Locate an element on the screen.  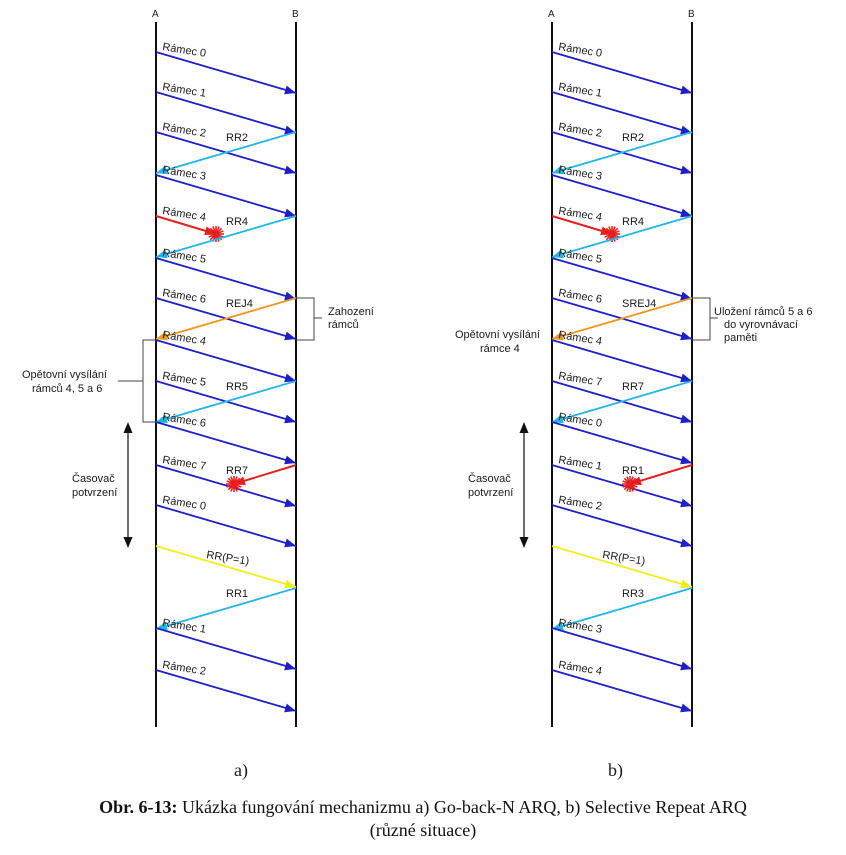
axis-label-b: B is located at coordinates (691, 14).